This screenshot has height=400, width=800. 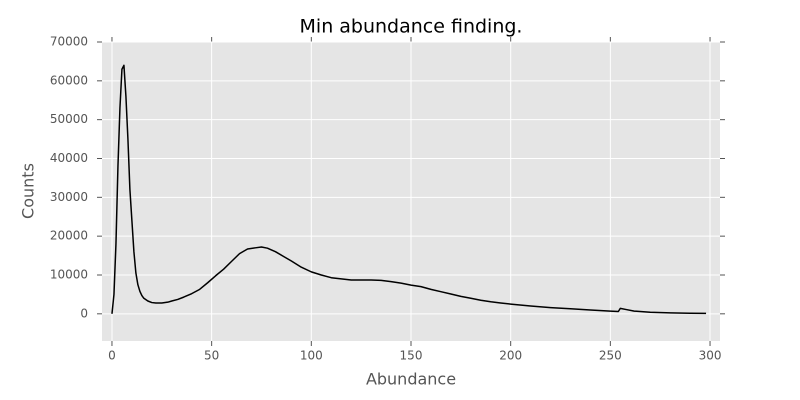 What do you see at coordinates (69, 197) in the screenshot?
I see `y-tick-label: 30000` at bounding box center [69, 197].